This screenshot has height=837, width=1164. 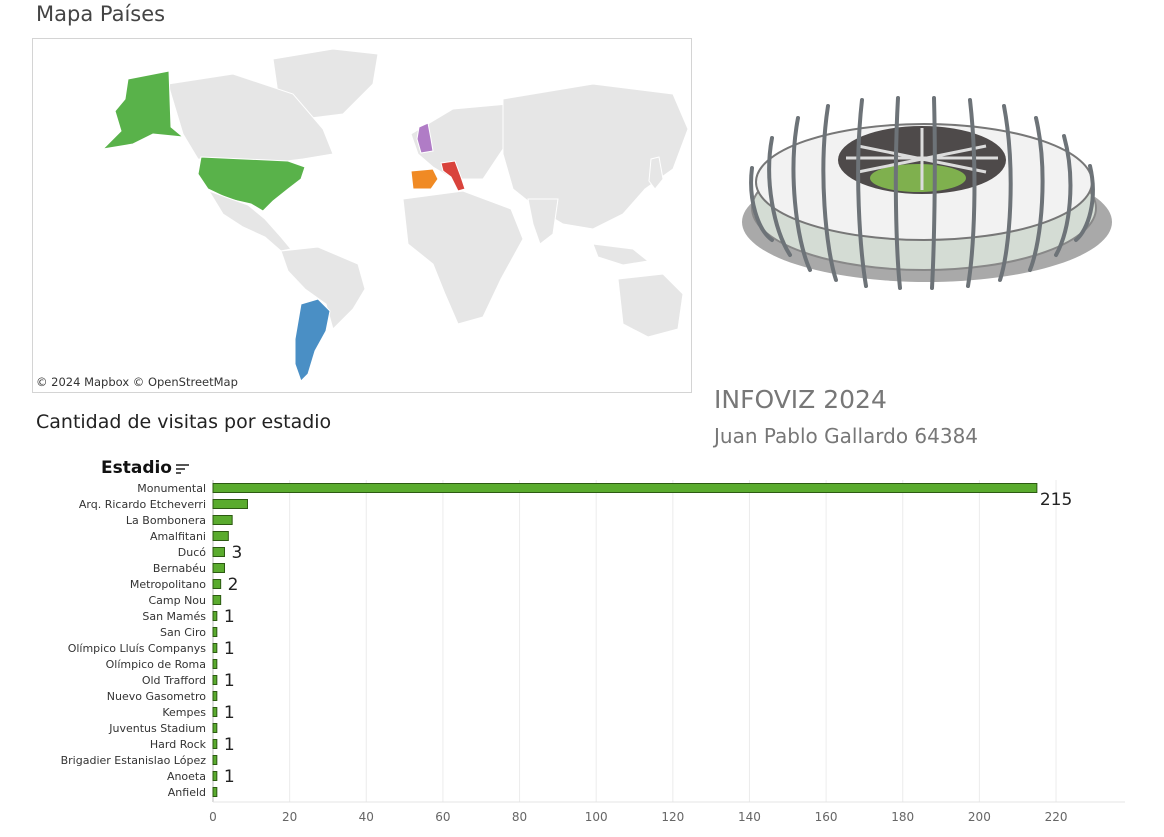 What do you see at coordinates (621, 254) in the screenshot?
I see `map-land-indonesia` at bounding box center [621, 254].